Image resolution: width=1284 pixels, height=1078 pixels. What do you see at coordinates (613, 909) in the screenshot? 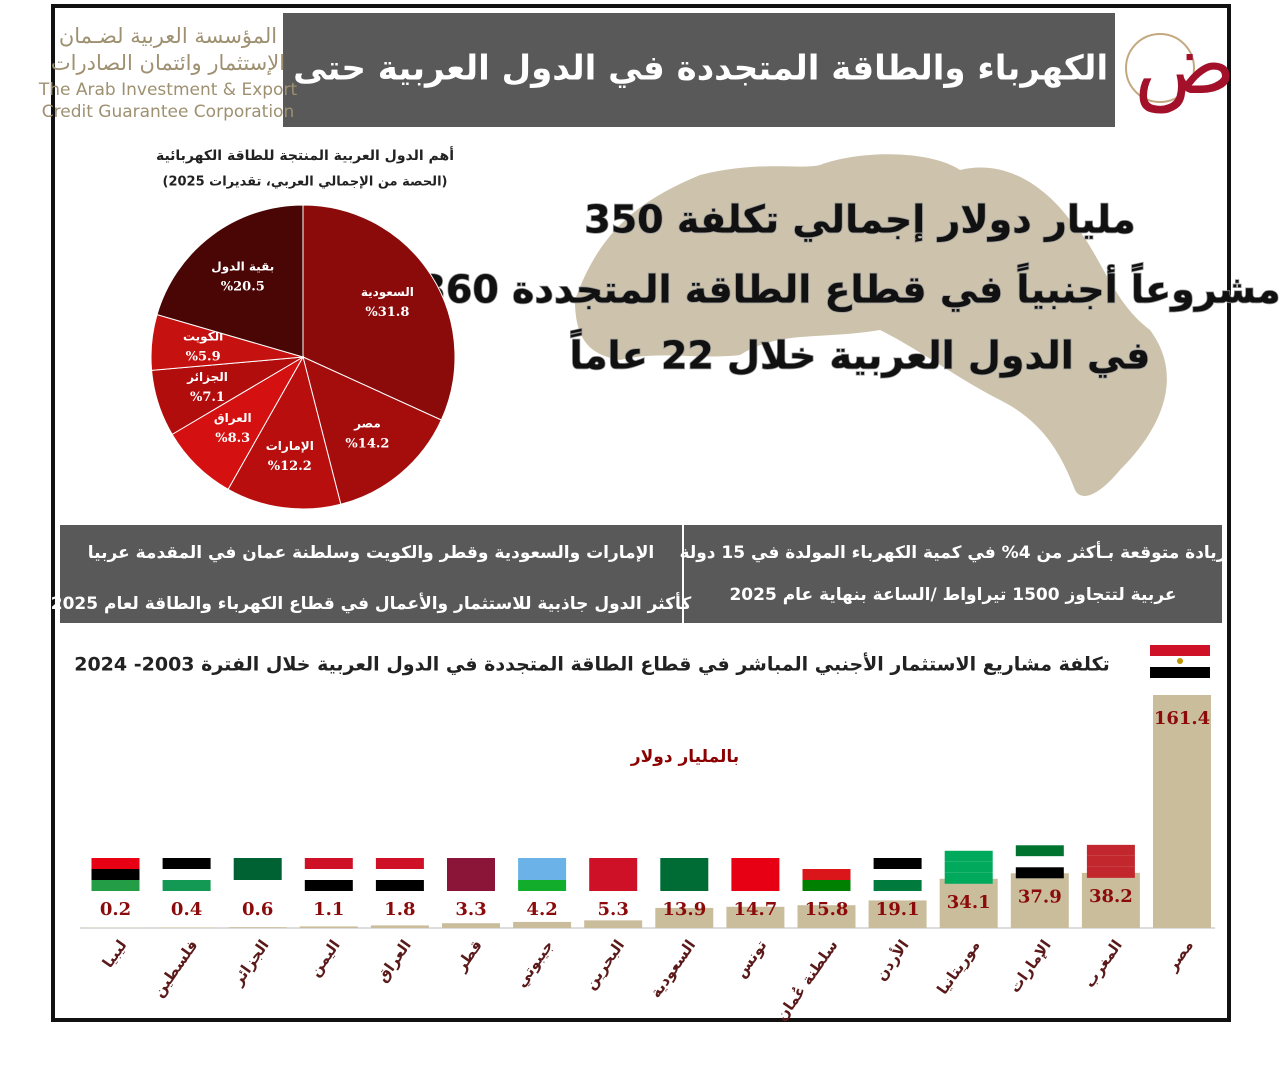
I see `bar-value: 5.3` at bounding box center [613, 909].